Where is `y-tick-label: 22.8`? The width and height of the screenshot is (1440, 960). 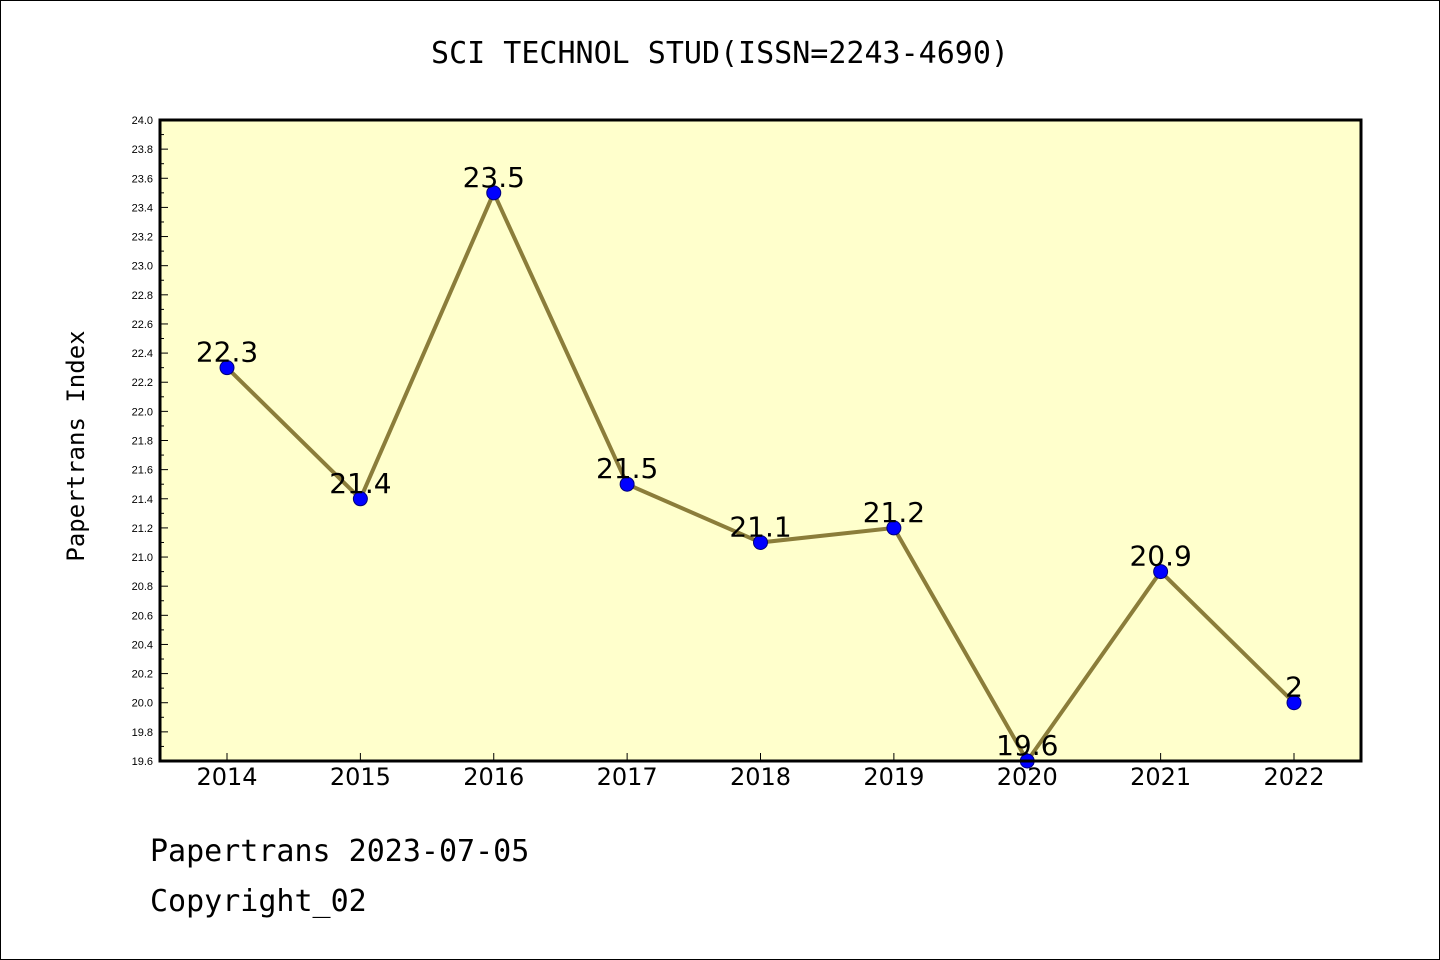
y-tick-label: 22.8 is located at coordinates (142, 296).